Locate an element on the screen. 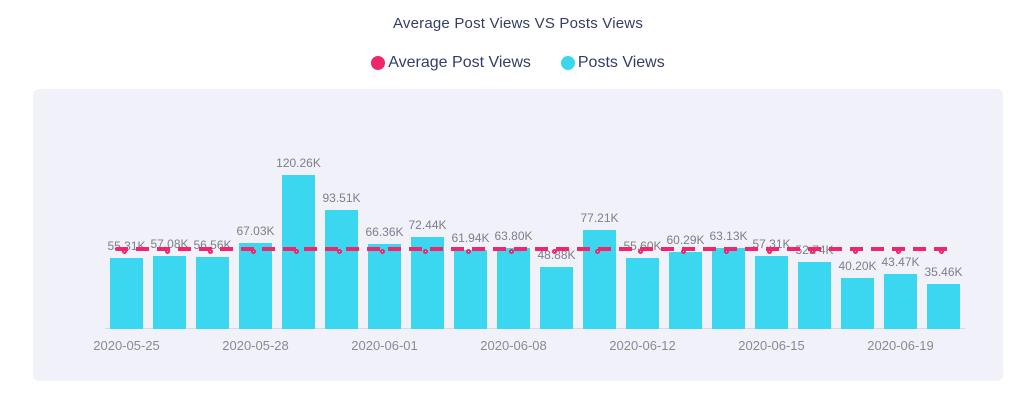 The image size is (1036, 408). x-axis-label: 2020-06-08 is located at coordinates (513, 345).